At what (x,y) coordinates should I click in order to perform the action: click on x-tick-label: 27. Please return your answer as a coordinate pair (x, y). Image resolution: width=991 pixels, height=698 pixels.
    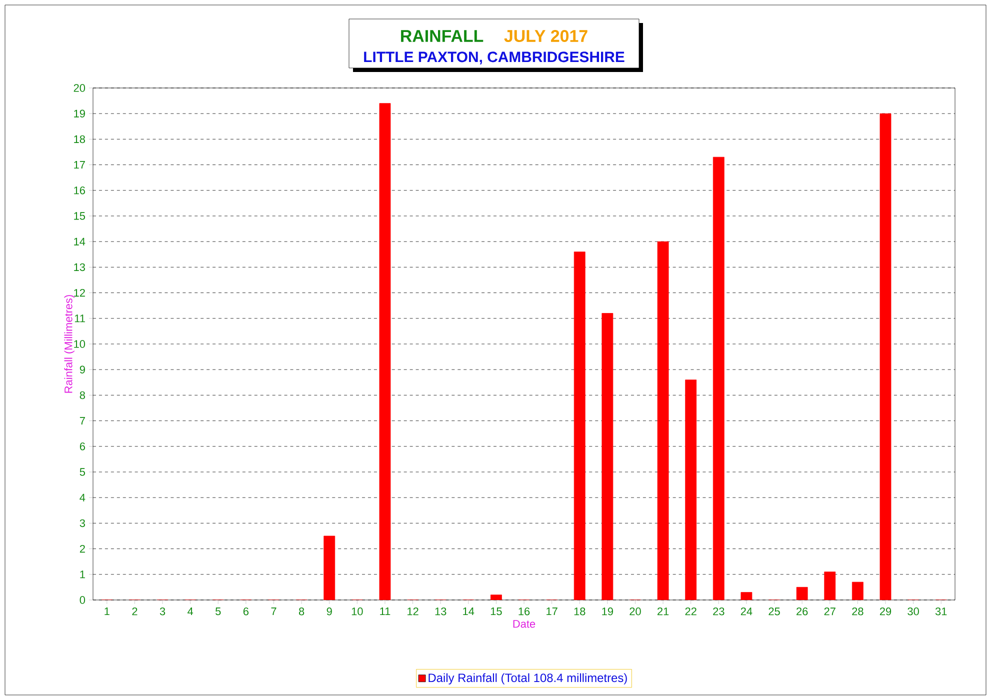
    Looking at the image, I should click on (830, 612).